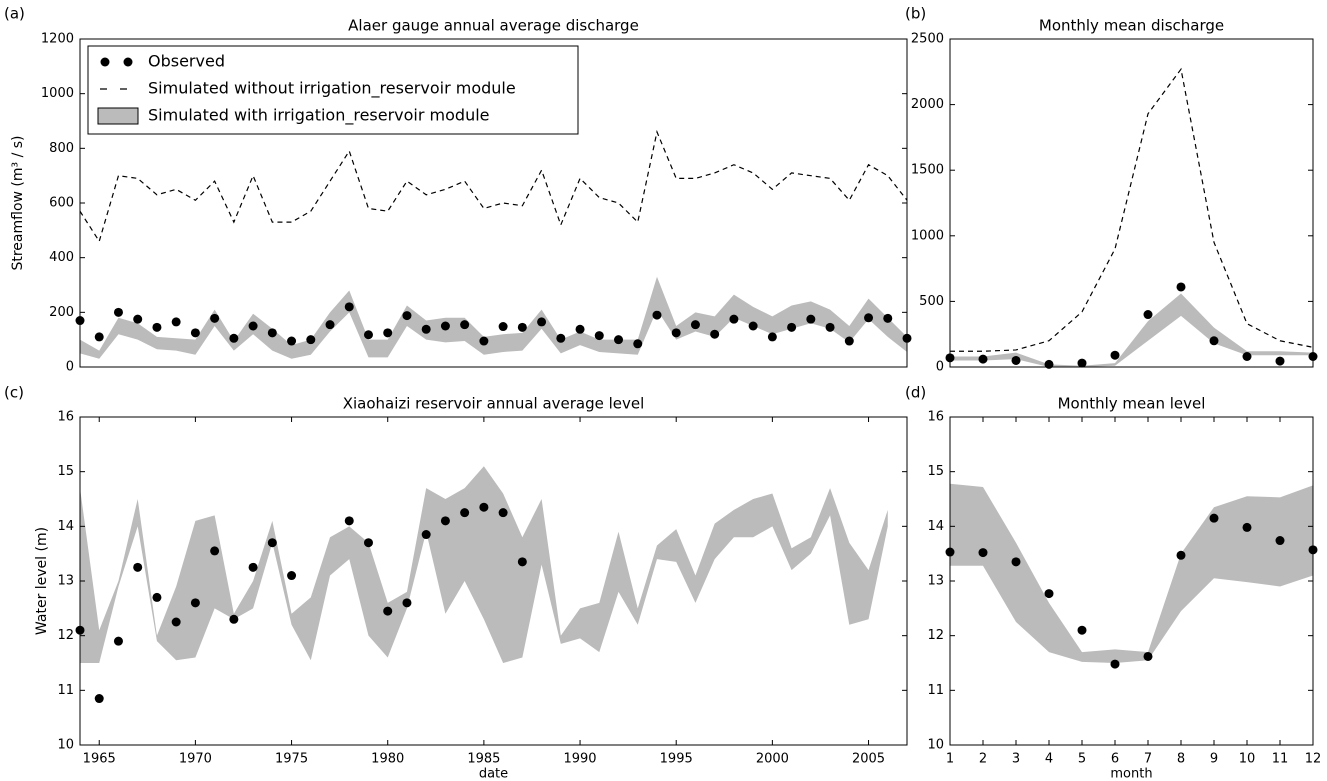 The height and width of the screenshot is (781, 1327). Describe the element at coordinates (935, 690) in the screenshot. I see `y-tick-label: 11` at that location.